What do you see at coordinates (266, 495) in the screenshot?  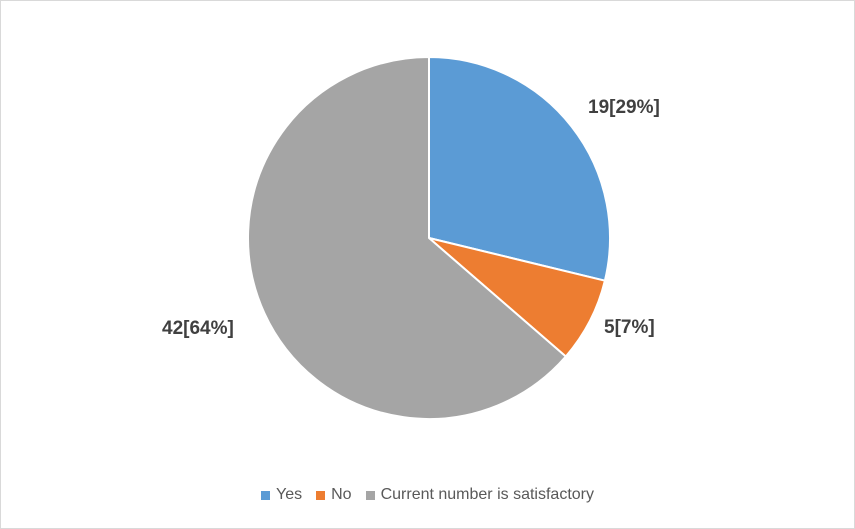 I see `legend-swatch-yes` at bounding box center [266, 495].